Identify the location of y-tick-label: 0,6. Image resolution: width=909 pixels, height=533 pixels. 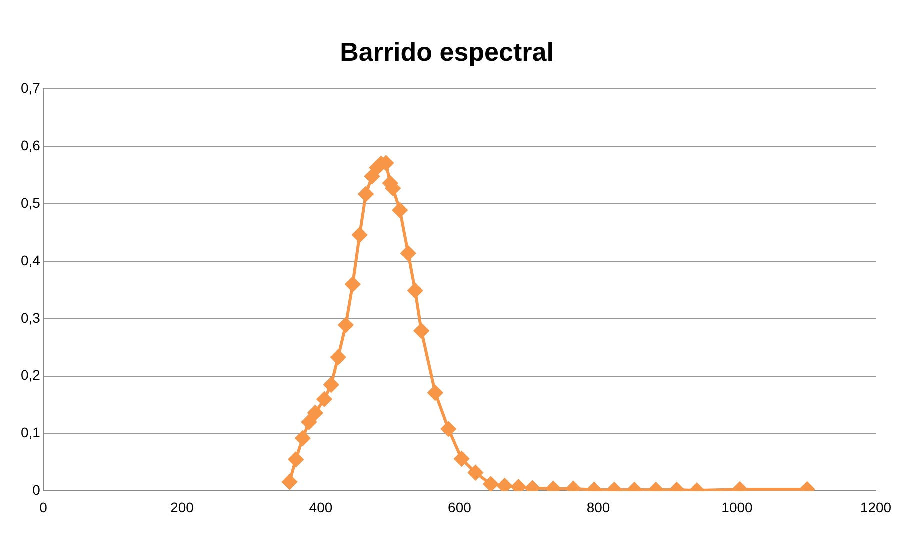
(30, 145).